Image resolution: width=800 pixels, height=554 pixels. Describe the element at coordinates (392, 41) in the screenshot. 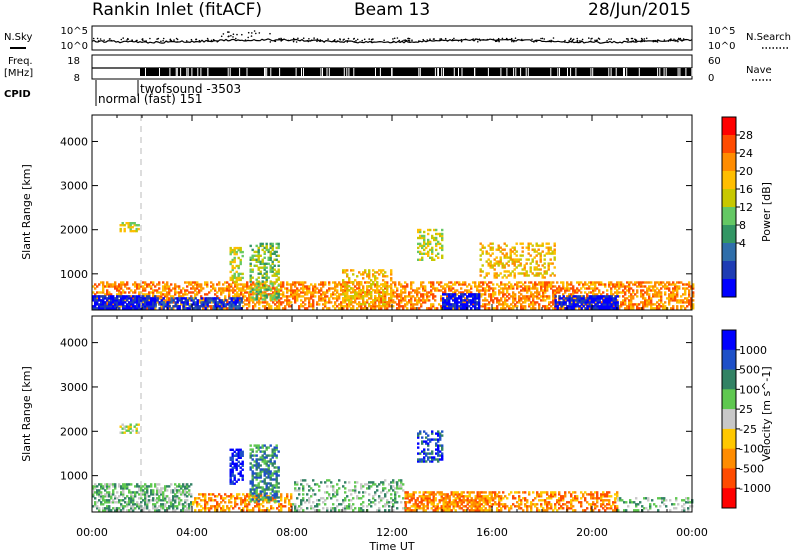

I see `nsky-trace` at that location.